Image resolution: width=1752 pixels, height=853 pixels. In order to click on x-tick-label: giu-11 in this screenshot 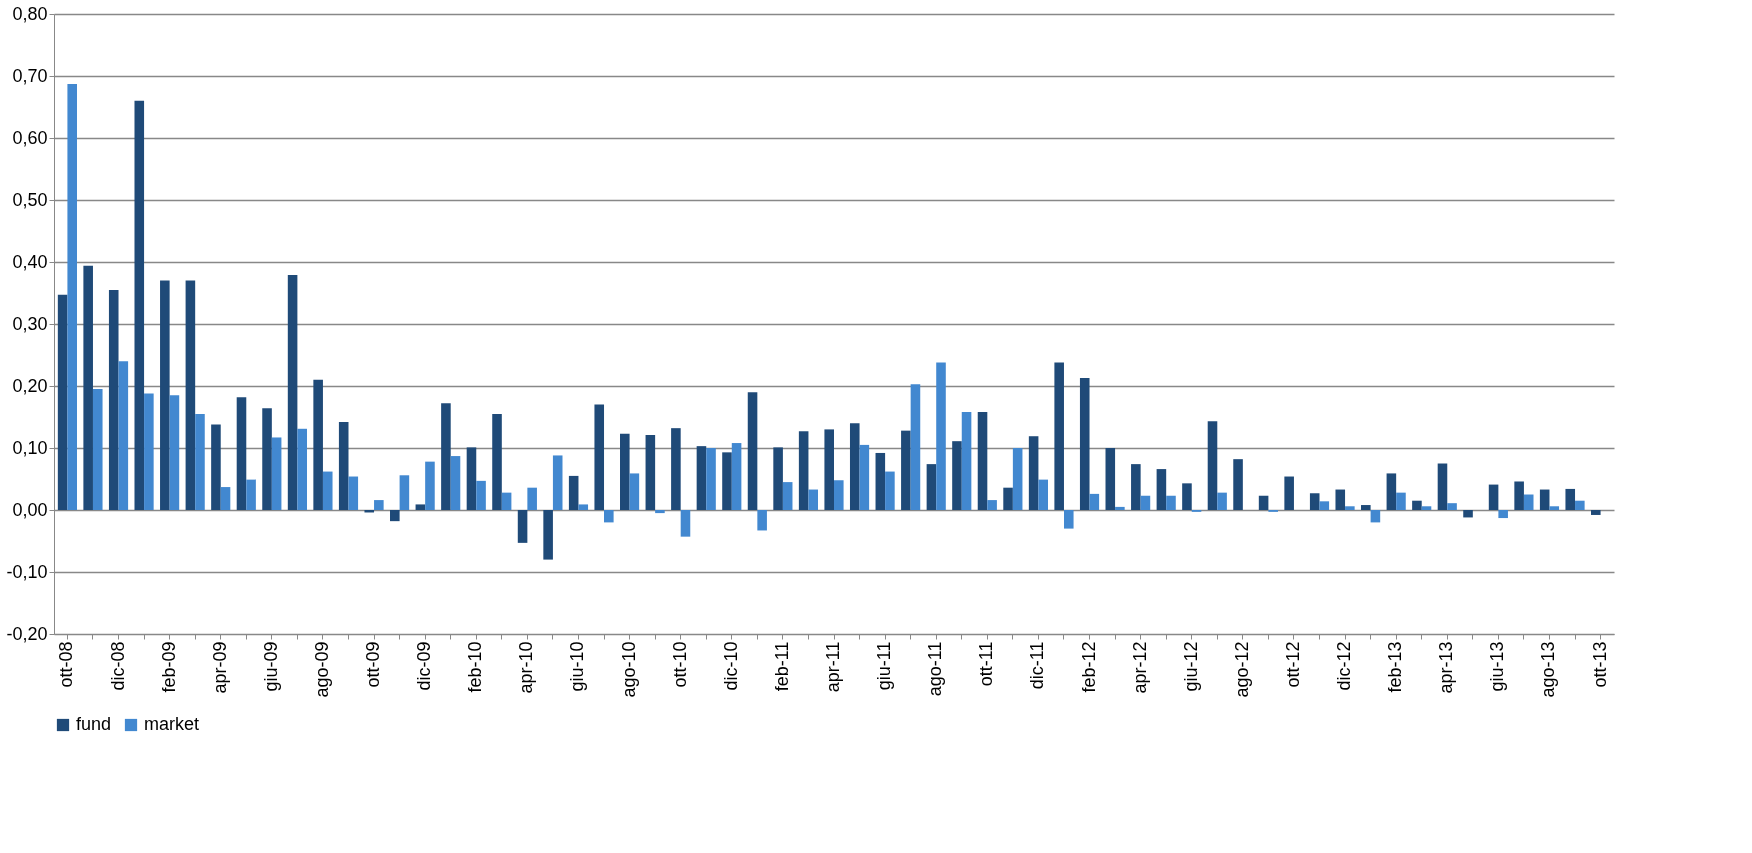, I will do `click(884, 666)`.